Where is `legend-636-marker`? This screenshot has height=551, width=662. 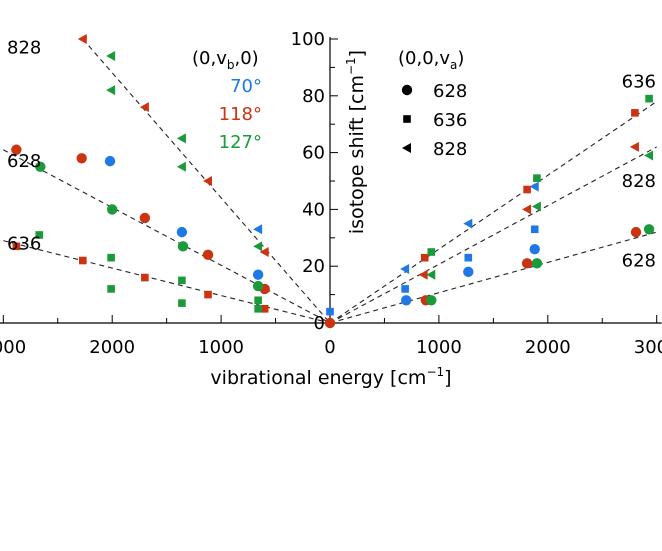
legend-636-marker is located at coordinates (407, 119).